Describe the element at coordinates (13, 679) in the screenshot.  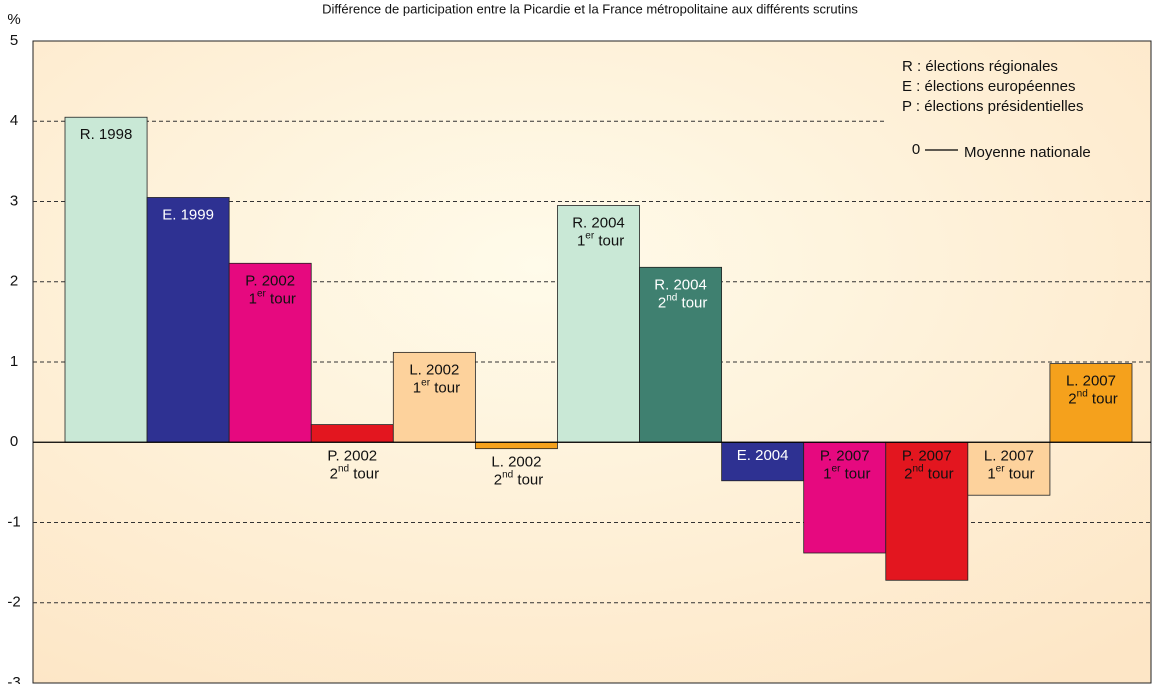
I see `y-tick-label: -3` at that location.